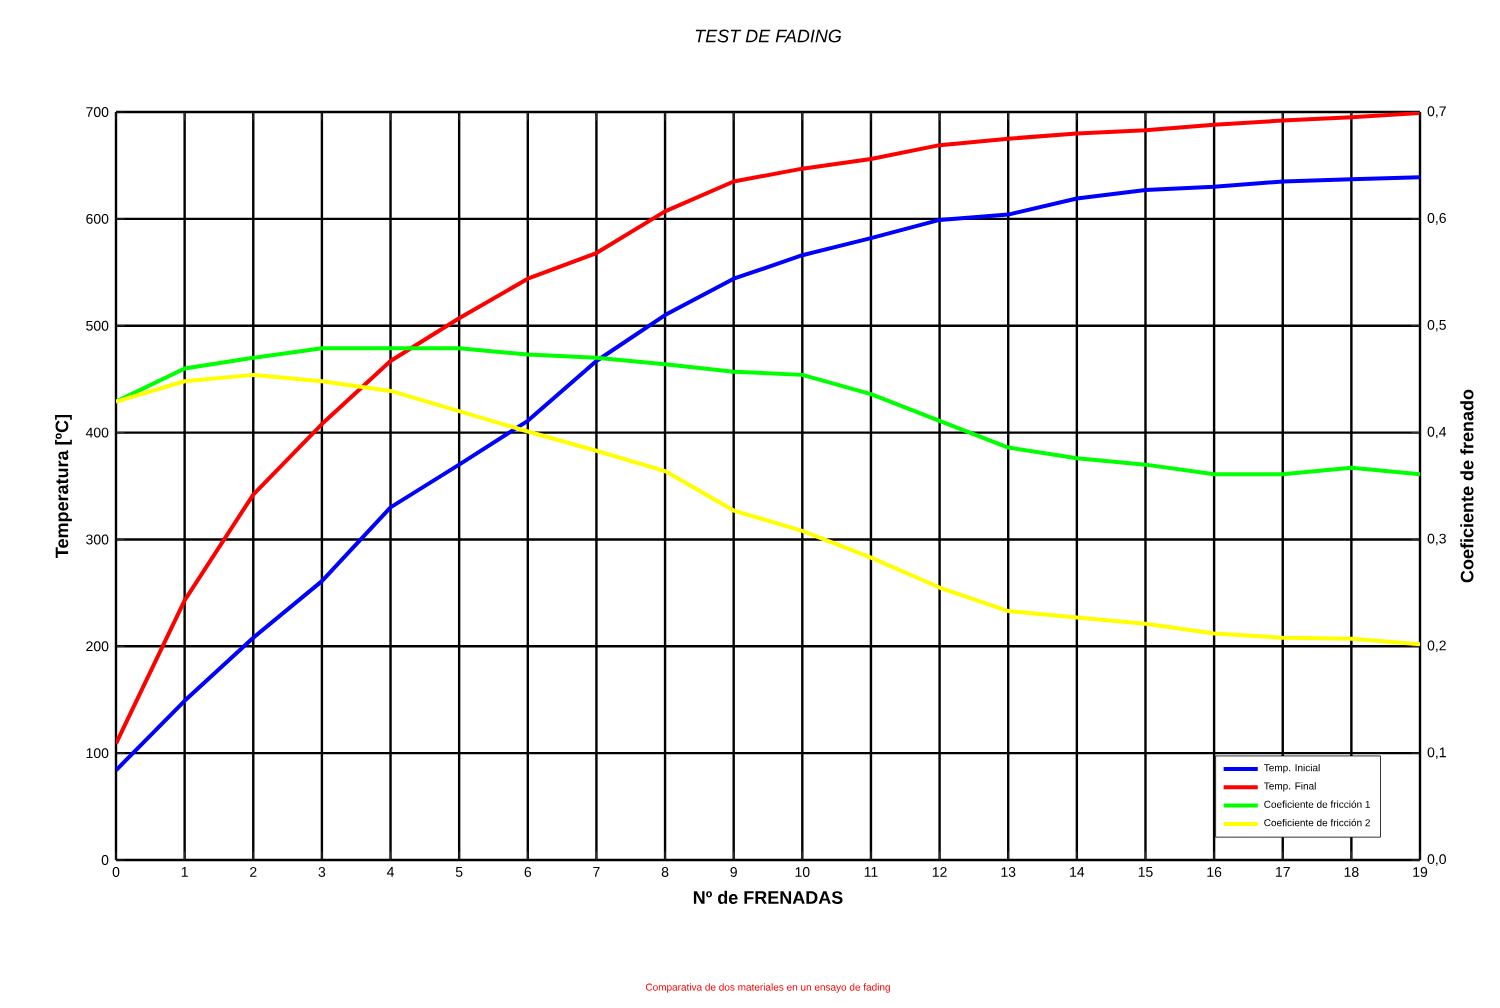  I want to click on x-axis-title: Nº de FRENADAS, so click(768, 897).